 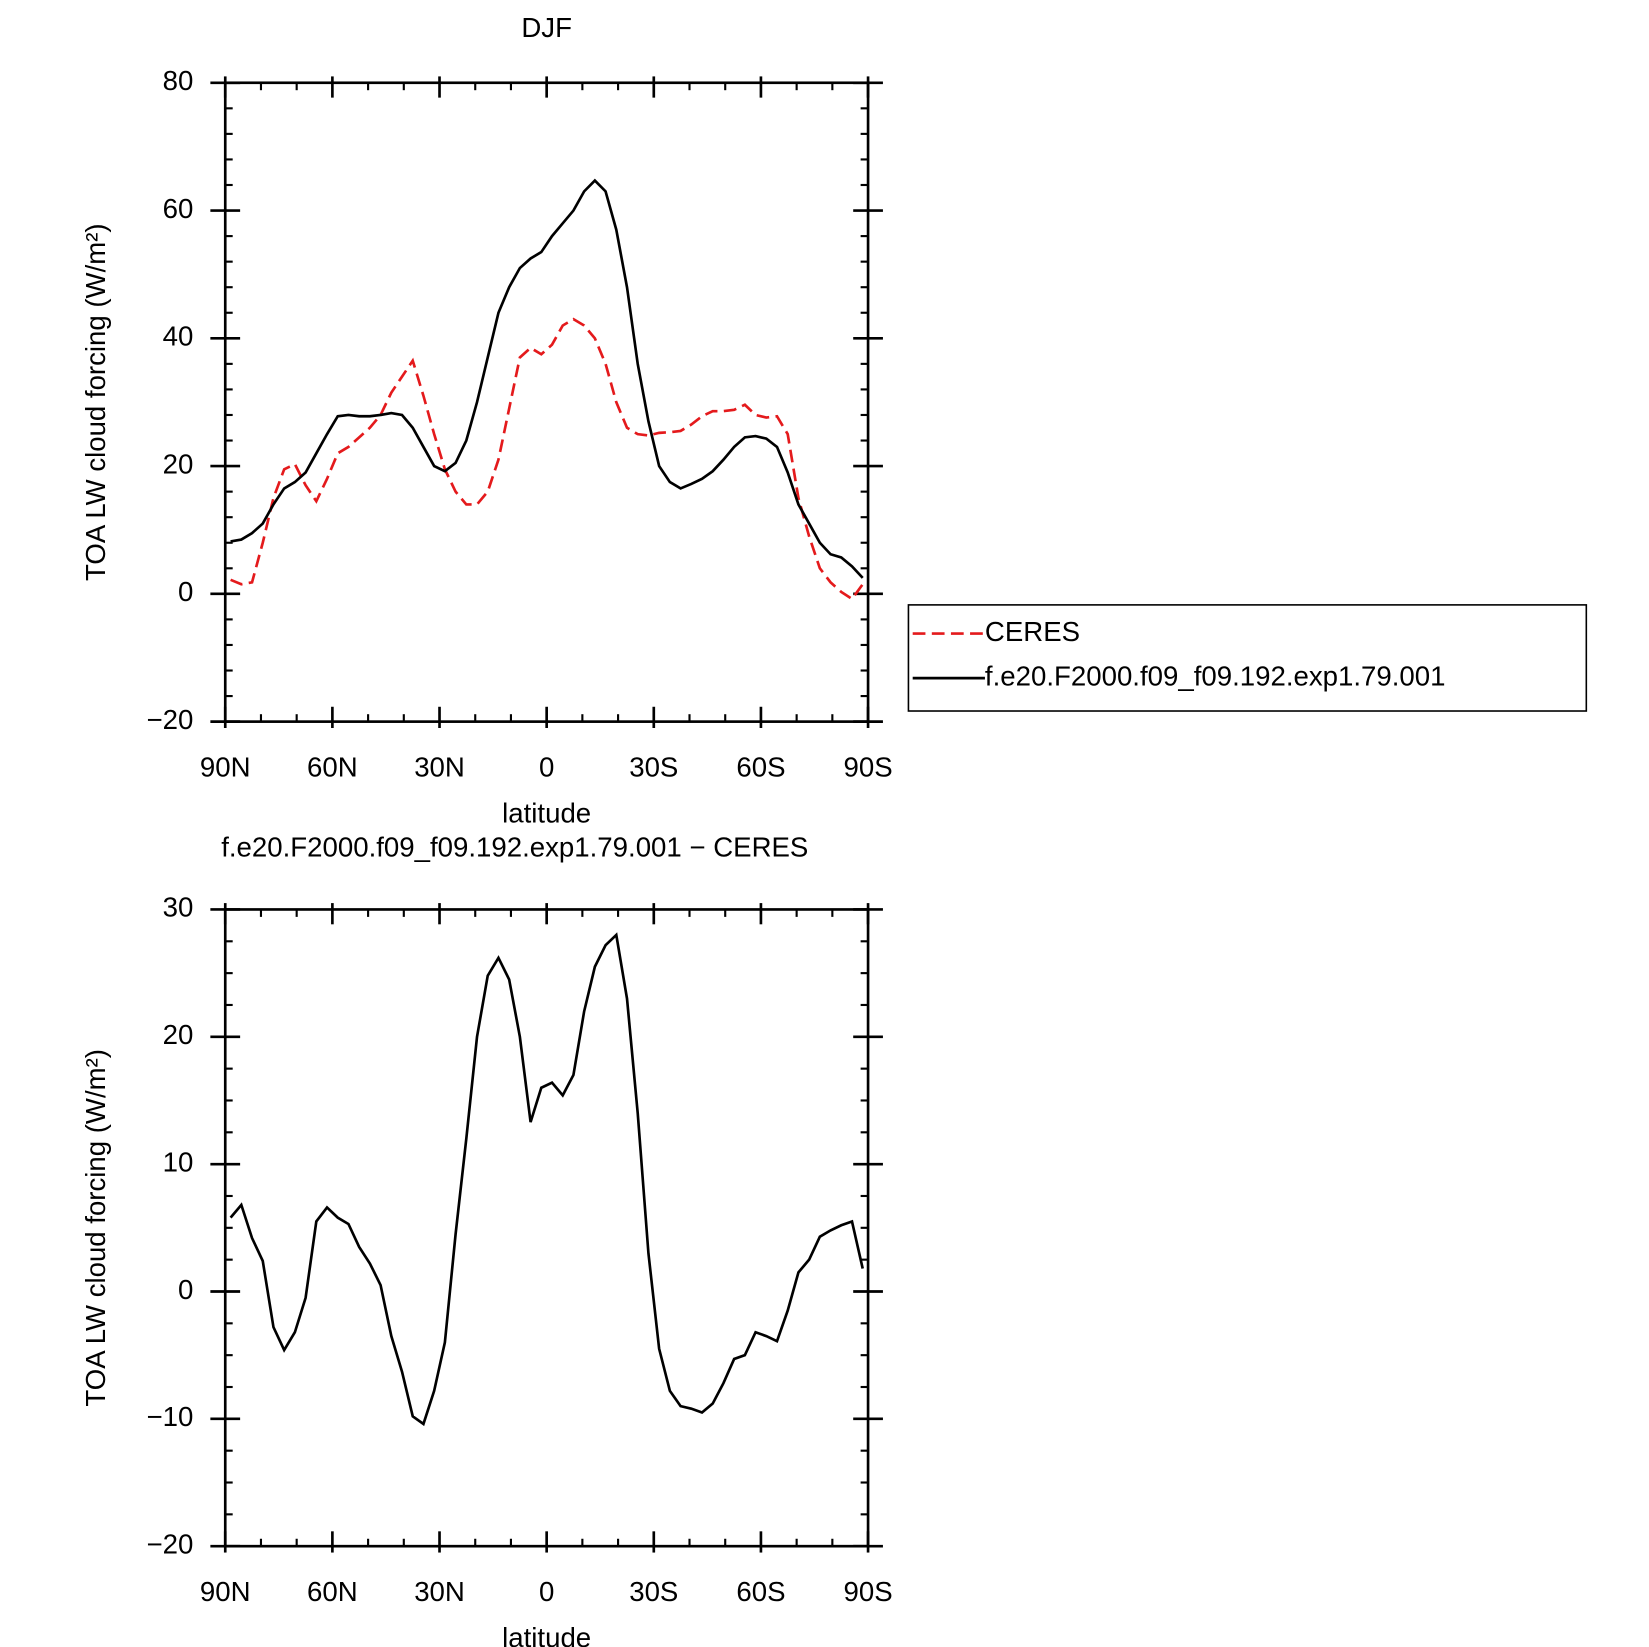 I want to click on legend-label: CERES, so click(x=1032, y=631).